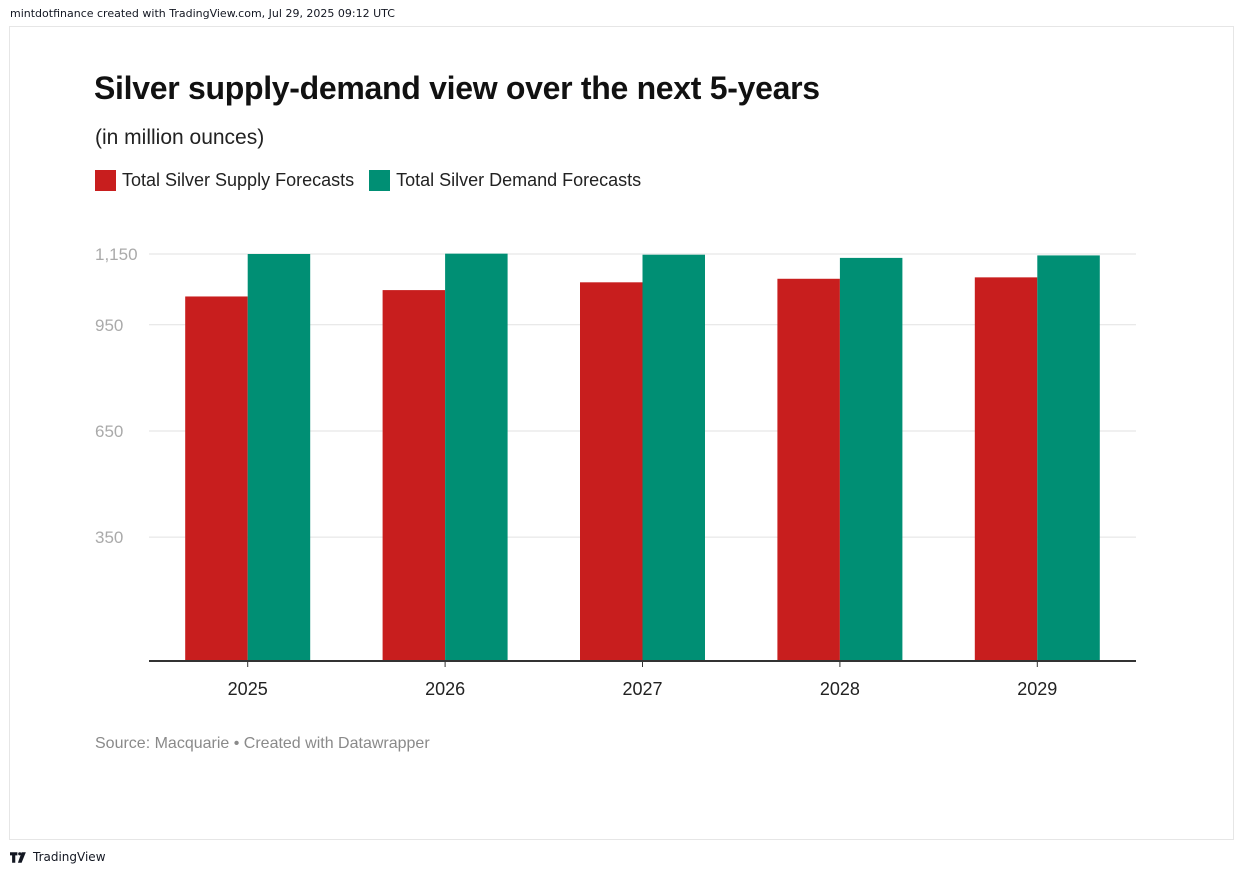  Describe the element at coordinates (109, 431) in the screenshot. I see `y-tick-label: 650` at that location.